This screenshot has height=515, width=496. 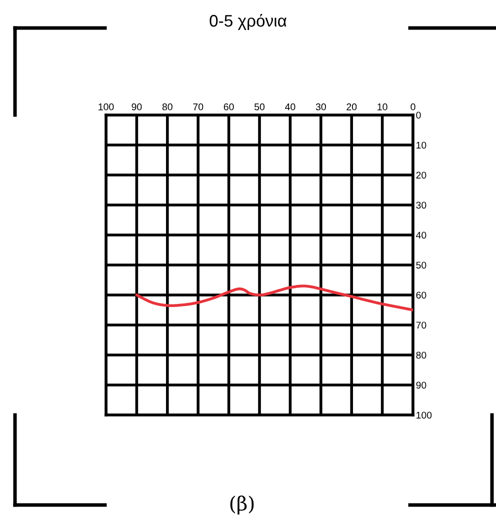 I want to click on x-tick-label: 90, so click(x=137, y=106).